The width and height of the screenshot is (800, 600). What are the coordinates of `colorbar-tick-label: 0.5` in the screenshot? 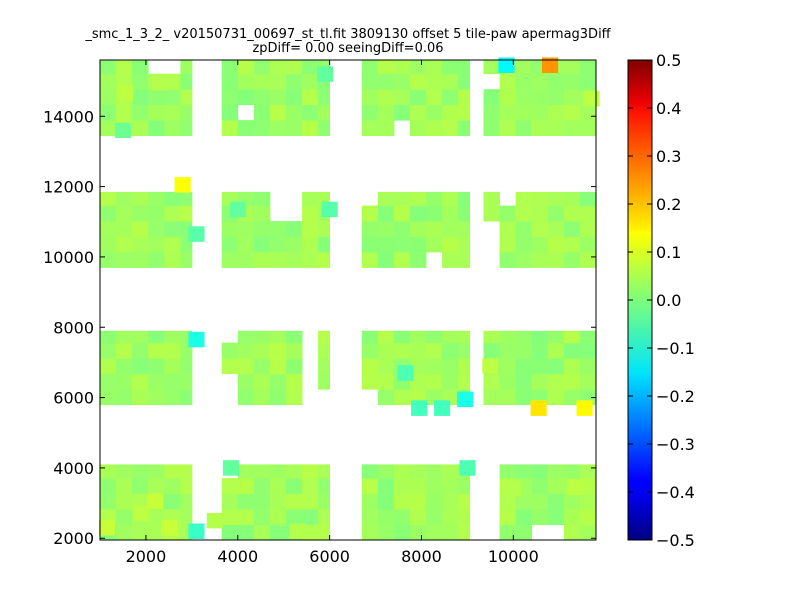 It's located at (668, 60).